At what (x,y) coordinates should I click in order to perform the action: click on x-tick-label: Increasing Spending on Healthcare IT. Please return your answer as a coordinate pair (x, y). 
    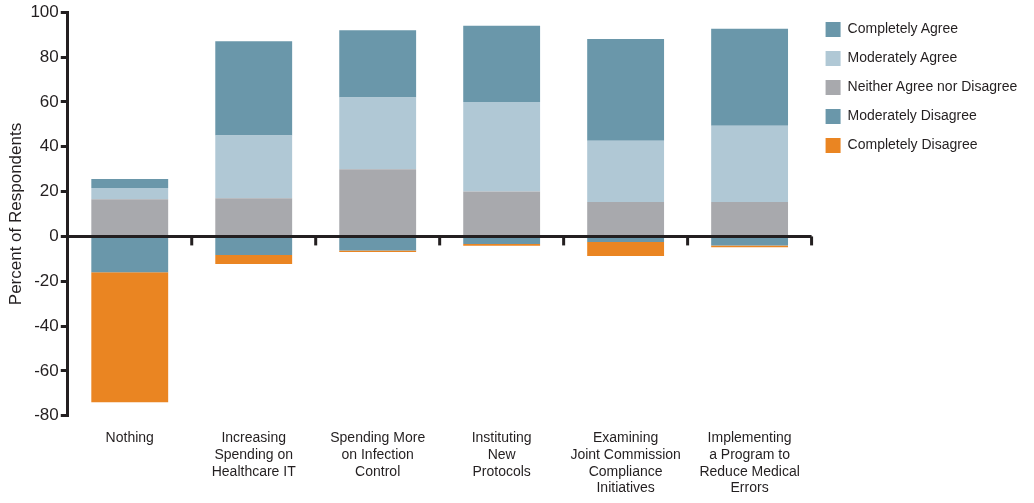
    Looking at the image, I should click on (254, 454).